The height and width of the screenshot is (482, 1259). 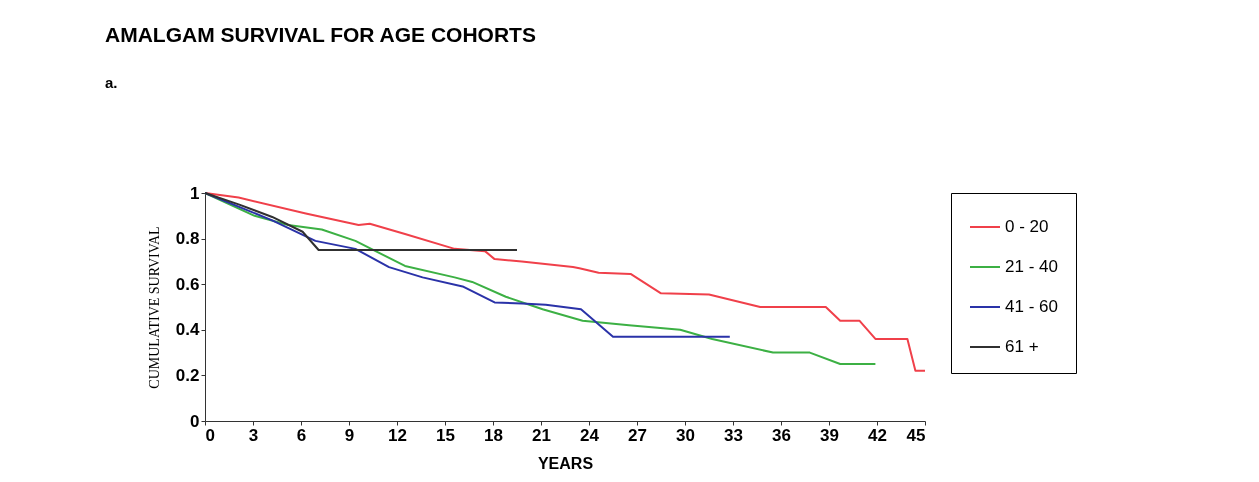 I want to click on x-axis-title: YEARS, so click(x=565, y=463).